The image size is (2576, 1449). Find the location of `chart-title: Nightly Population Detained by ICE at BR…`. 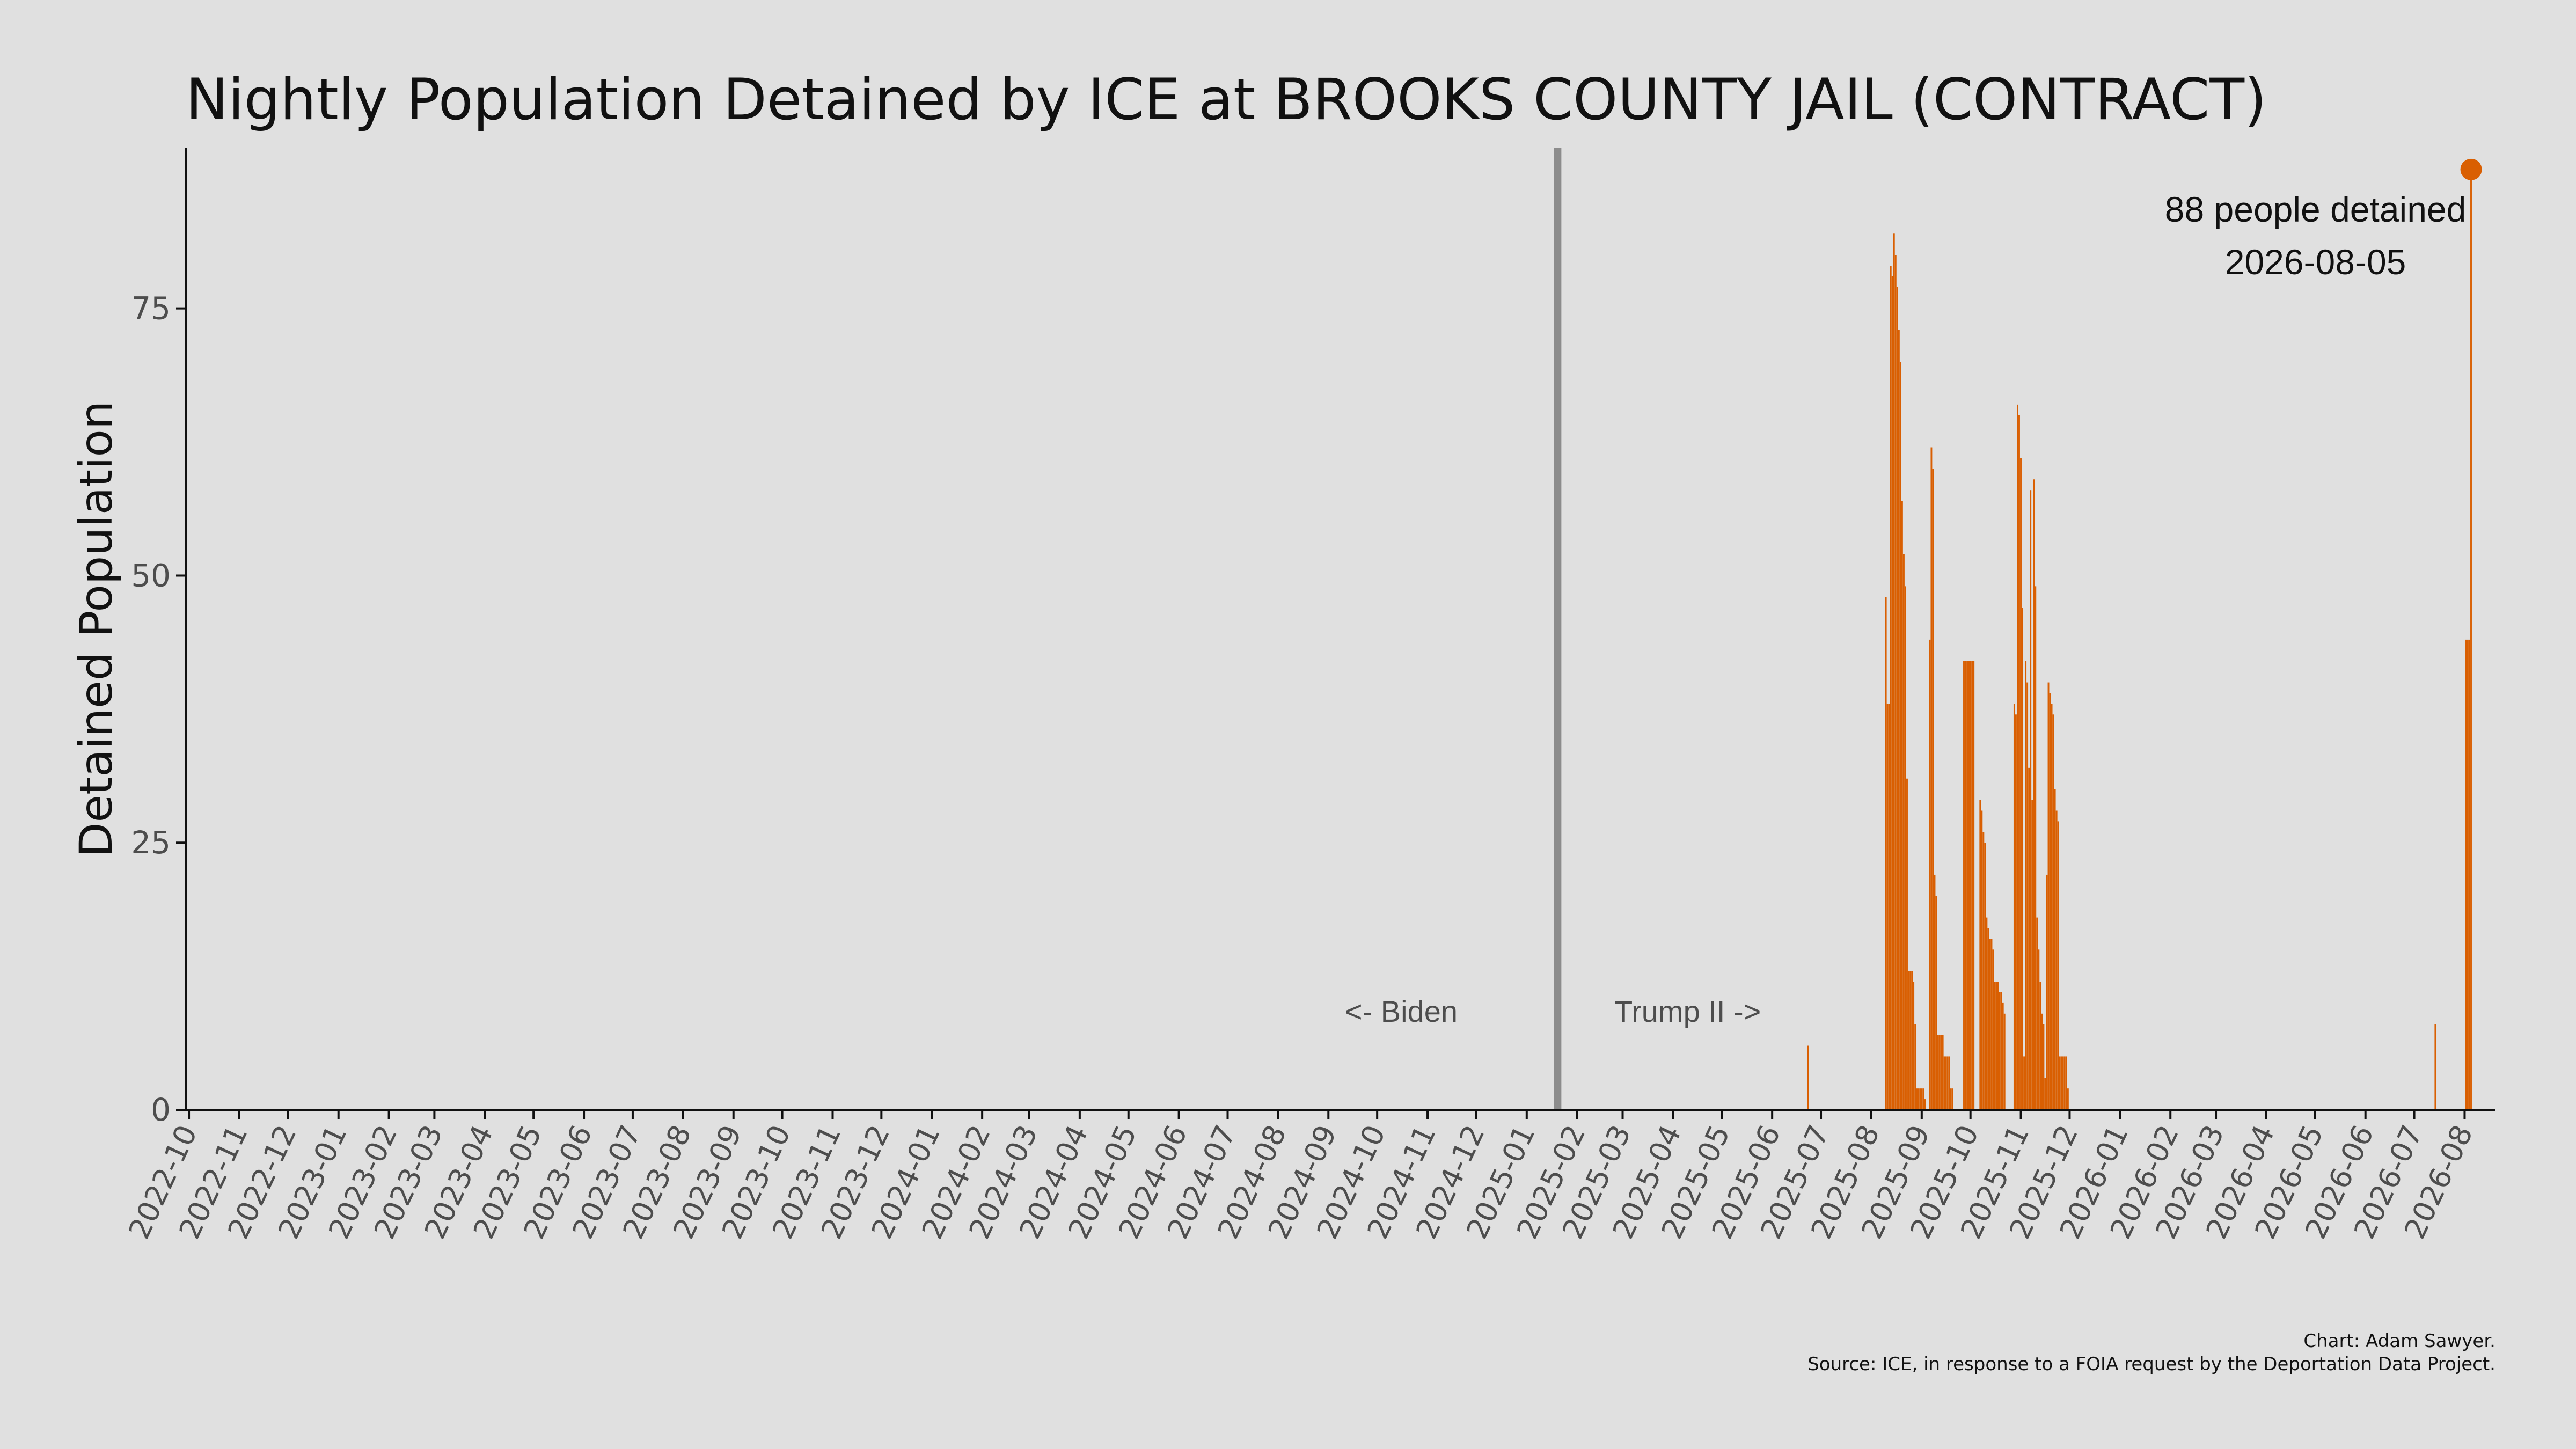

chart-title: Nightly Population Detained by ICE at BR… is located at coordinates (1226, 100).